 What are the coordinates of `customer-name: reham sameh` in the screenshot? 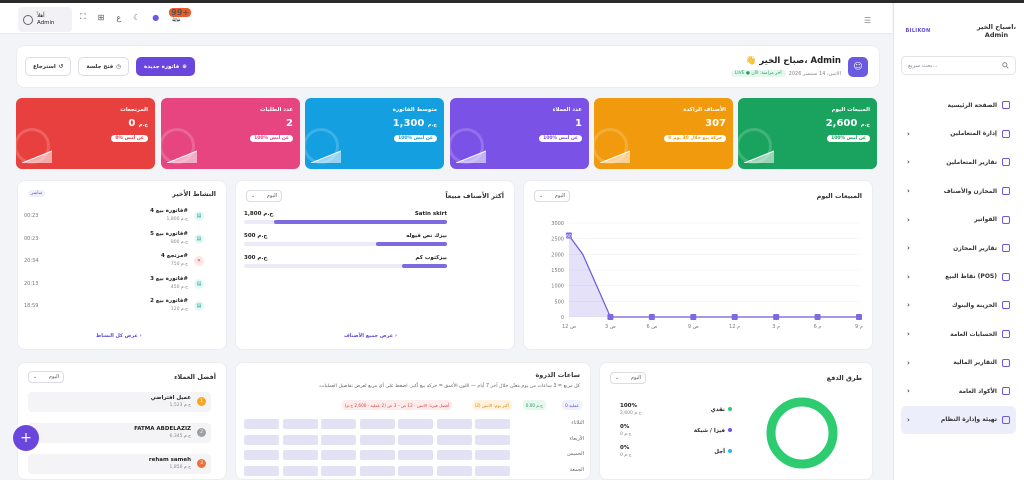 It's located at (169, 460).